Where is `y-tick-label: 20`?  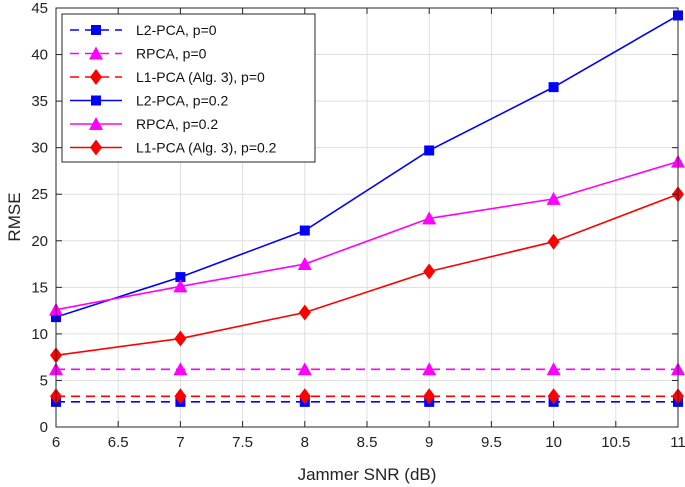
y-tick-label: 20 is located at coordinates (39, 241).